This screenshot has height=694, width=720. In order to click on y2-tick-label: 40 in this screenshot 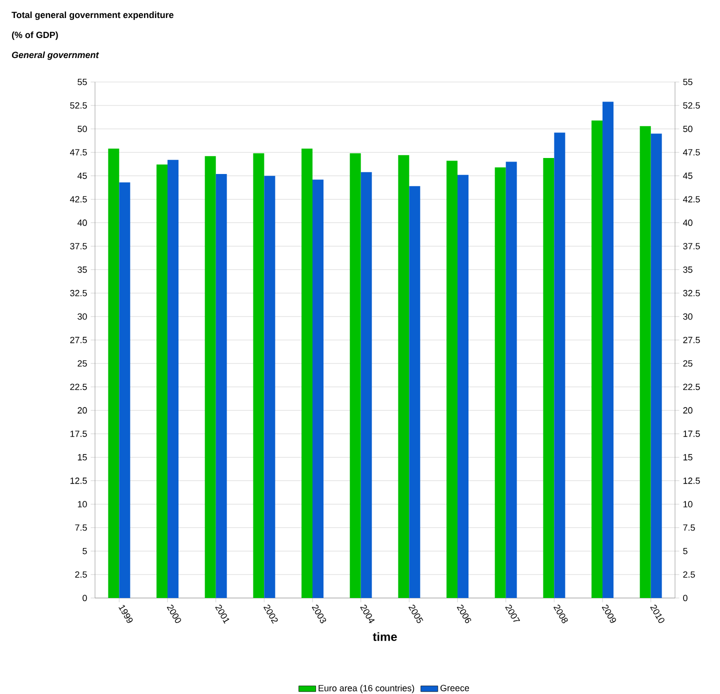, I will do `click(82, 223)`.